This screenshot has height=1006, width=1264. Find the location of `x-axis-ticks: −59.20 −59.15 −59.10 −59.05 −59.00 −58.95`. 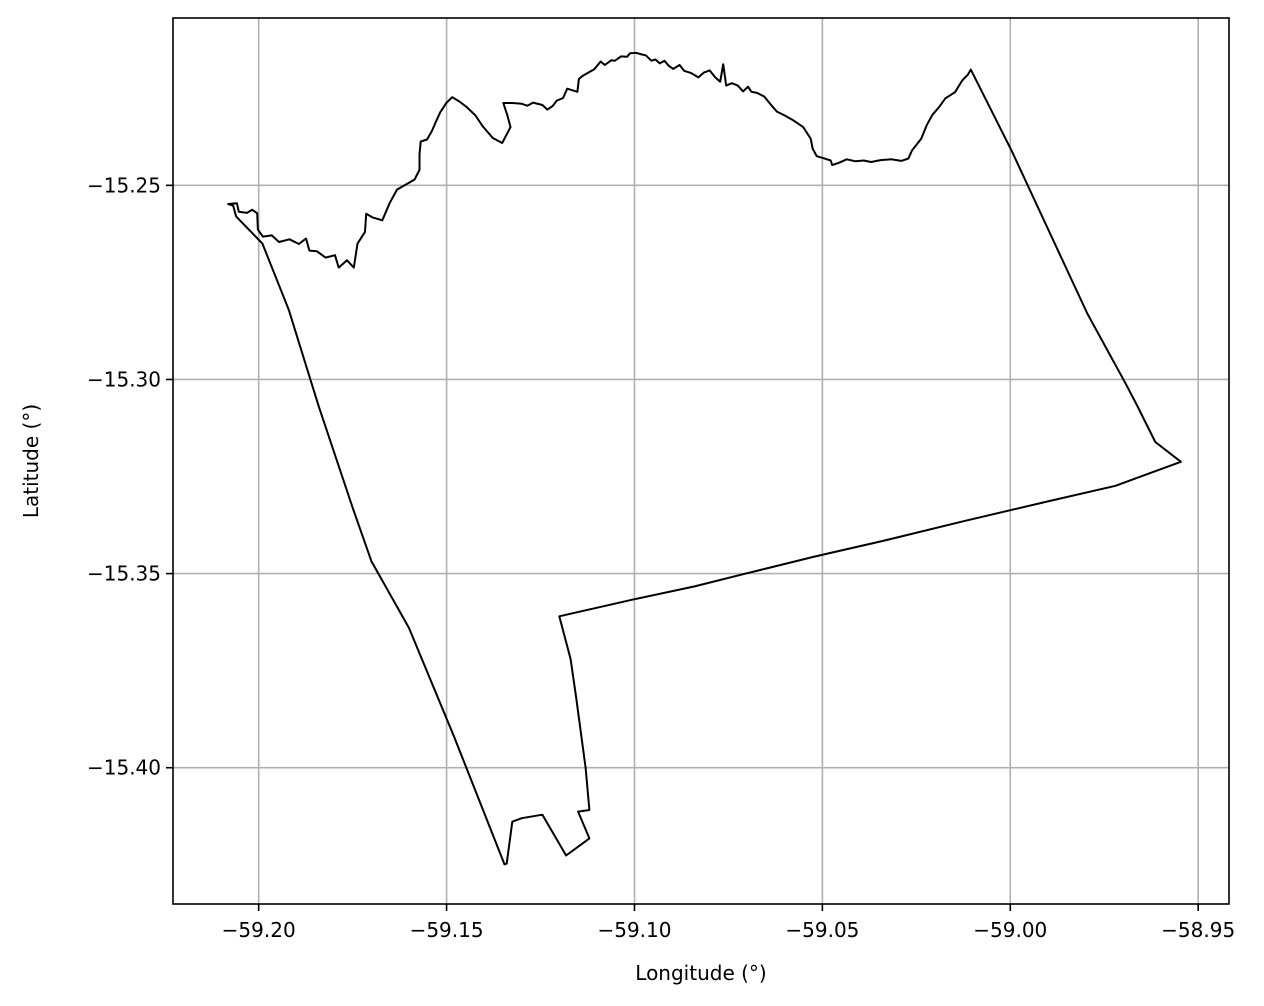

x-axis-ticks: −59.20 −59.15 −59.10 −59.05 −59.00 −58.95 is located at coordinates (728, 923).